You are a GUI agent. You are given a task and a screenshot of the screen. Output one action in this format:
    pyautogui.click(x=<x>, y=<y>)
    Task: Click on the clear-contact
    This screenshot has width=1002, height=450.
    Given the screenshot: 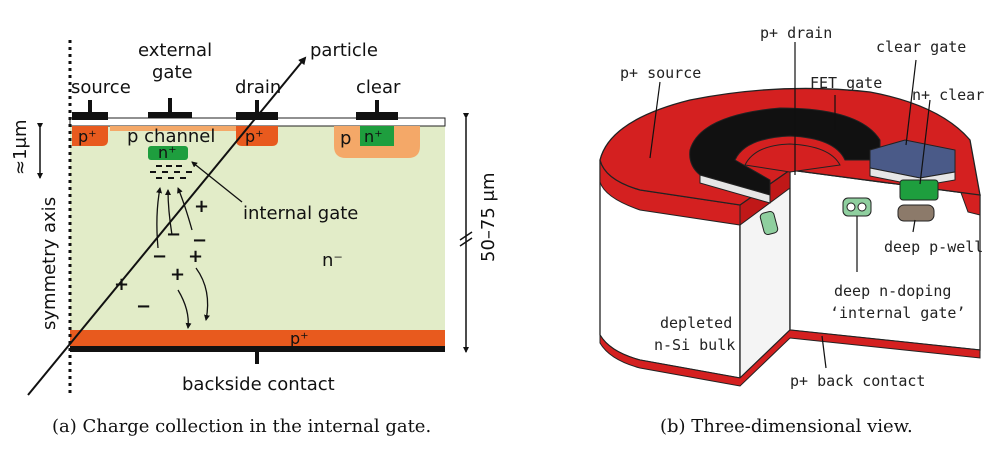 What is the action you would take?
    pyautogui.click(x=377, y=116)
    